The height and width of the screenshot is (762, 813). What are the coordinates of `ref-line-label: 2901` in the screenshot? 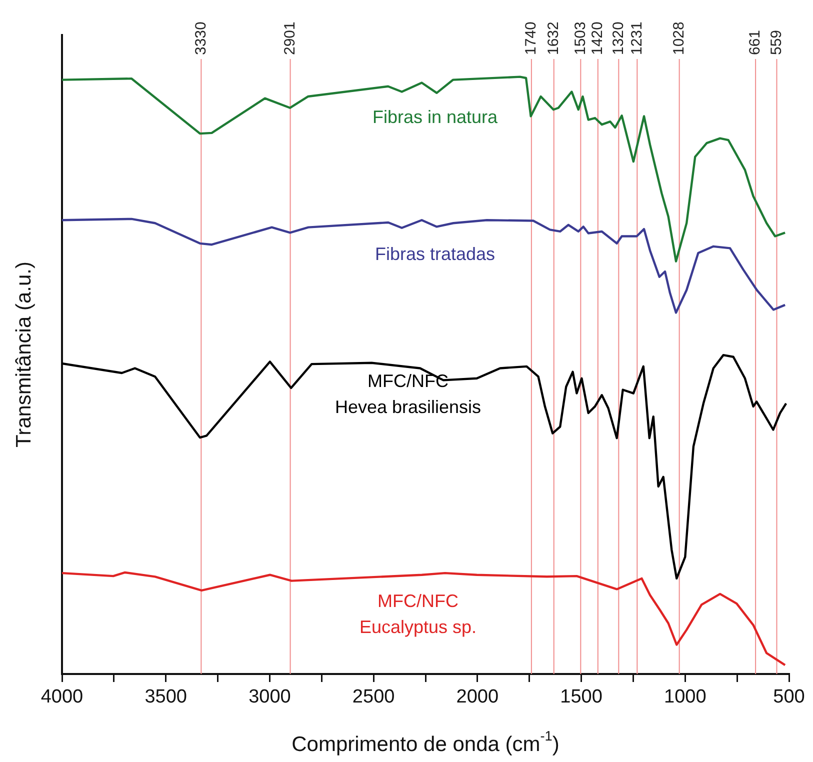 It's located at (289, 38).